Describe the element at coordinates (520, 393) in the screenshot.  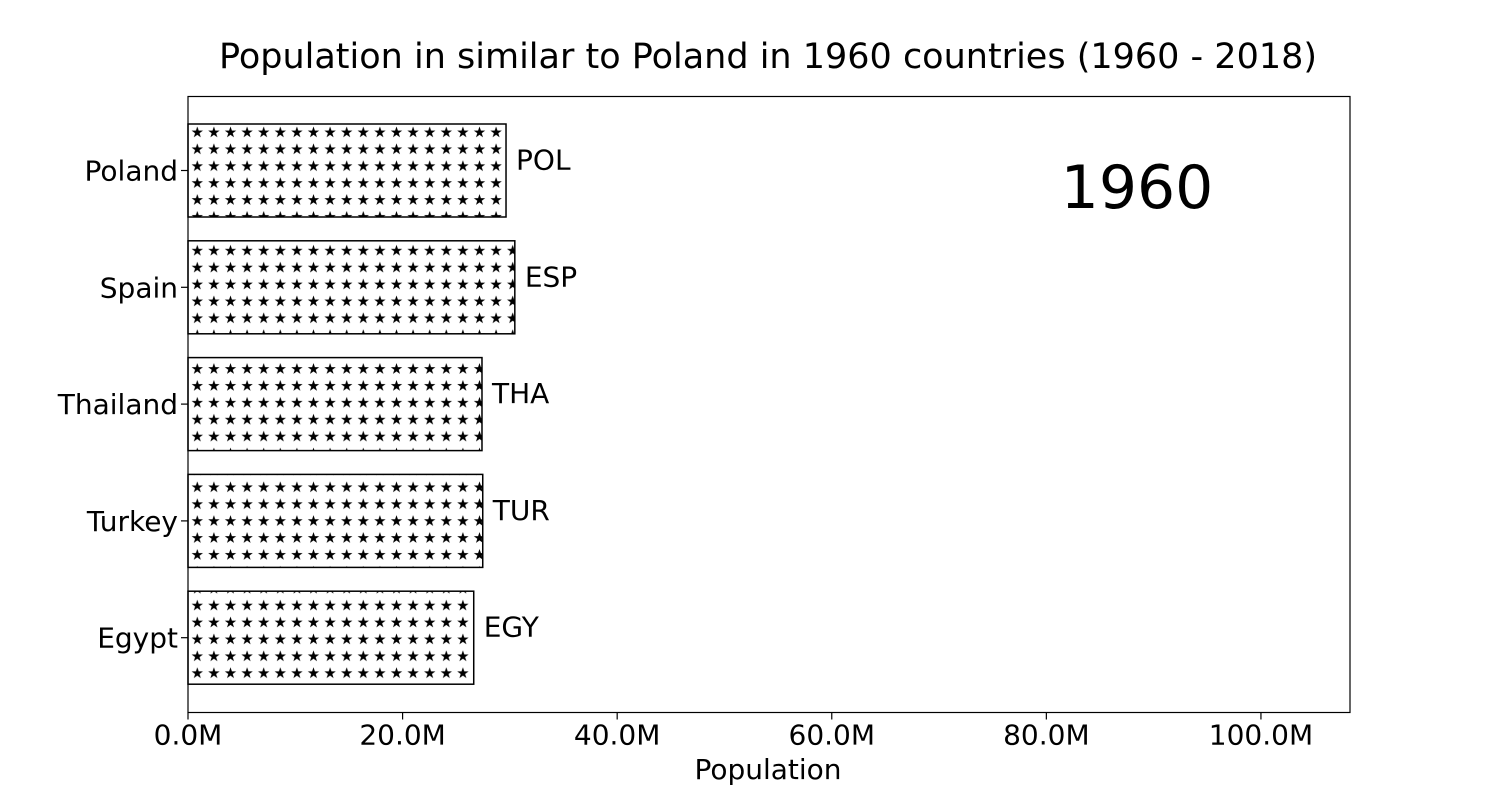
I see `bar-label: THA` at that location.